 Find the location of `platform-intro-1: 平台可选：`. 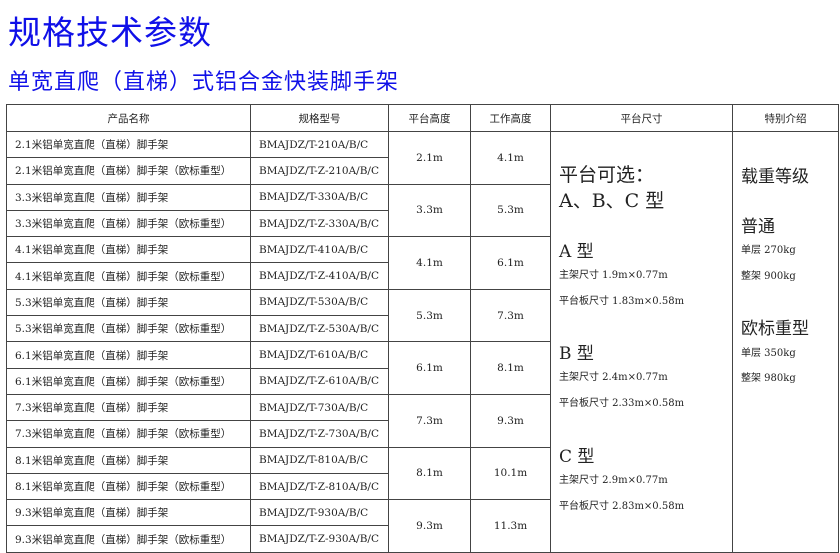

platform-intro-1: 平台可选： is located at coordinates (607, 175).